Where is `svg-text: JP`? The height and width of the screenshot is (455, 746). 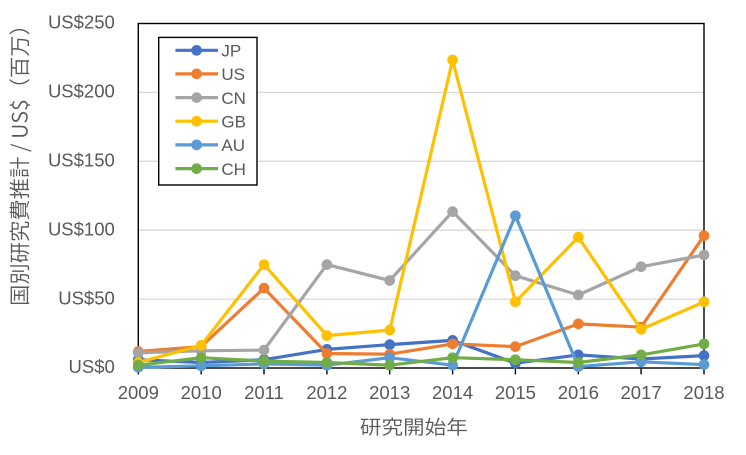 svg-text: JP is located at coordinates (231, 51).